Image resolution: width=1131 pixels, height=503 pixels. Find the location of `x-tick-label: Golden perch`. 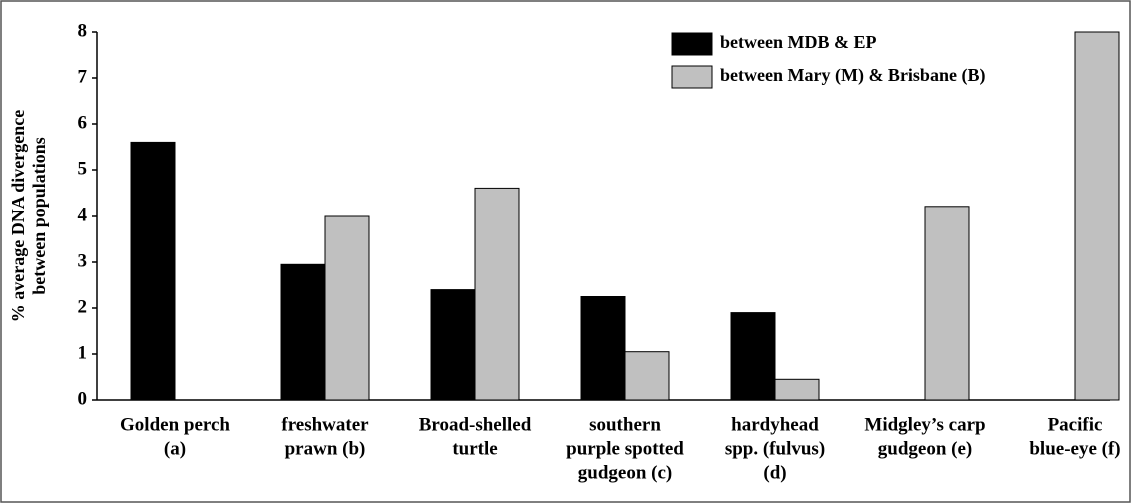

x-tick-label: Golden perch is located at coordinates (175, 424).